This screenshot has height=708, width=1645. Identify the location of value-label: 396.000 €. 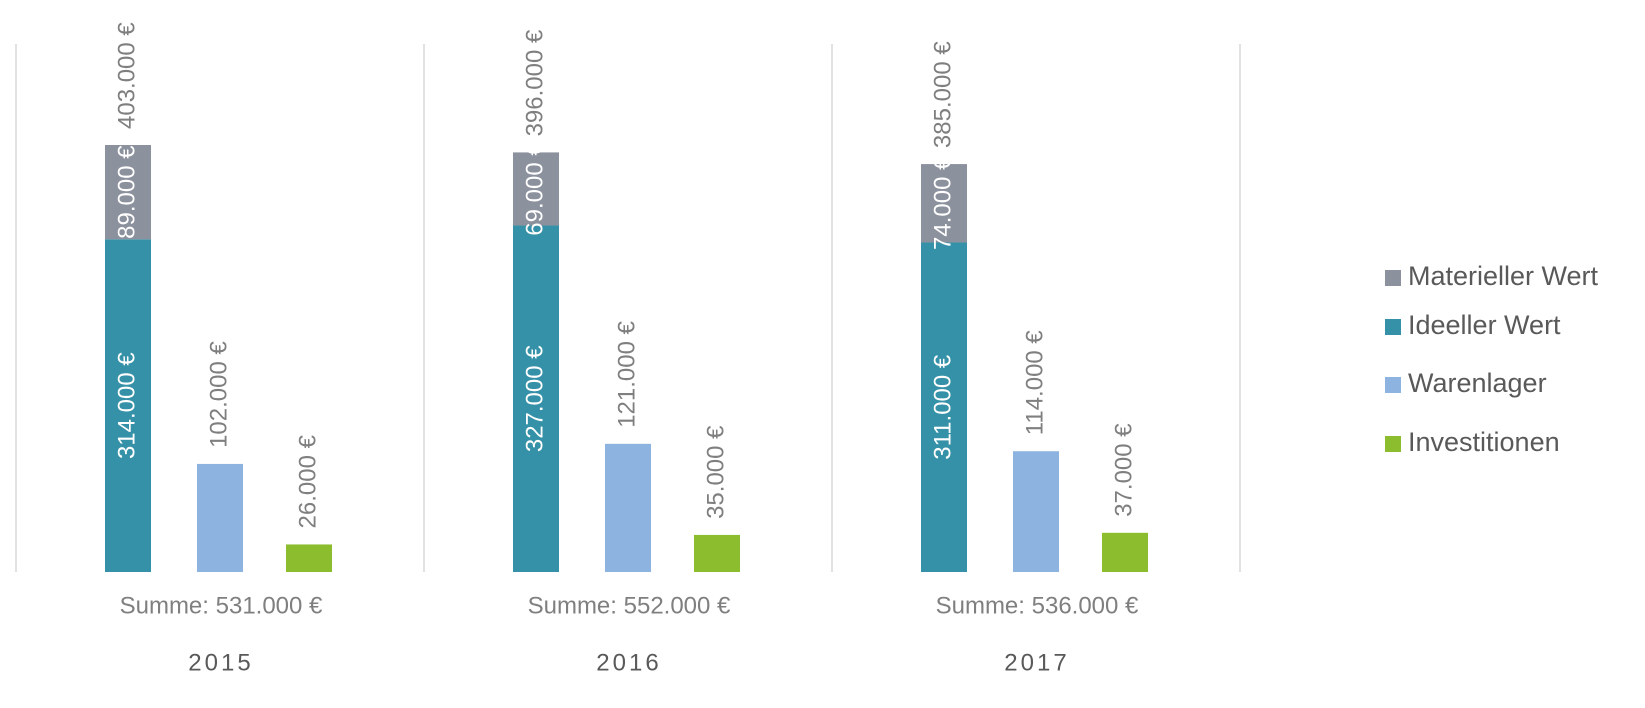
(534, 82).